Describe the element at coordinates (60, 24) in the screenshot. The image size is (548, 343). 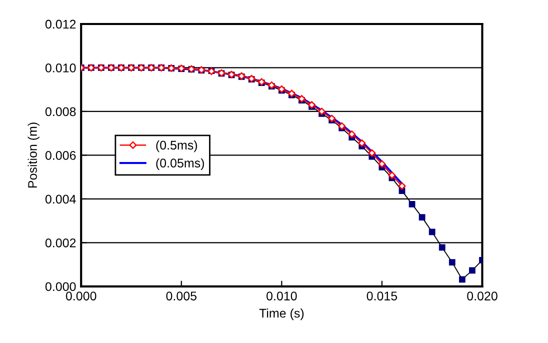
I see `y-tick-label: 0.012` at that location.